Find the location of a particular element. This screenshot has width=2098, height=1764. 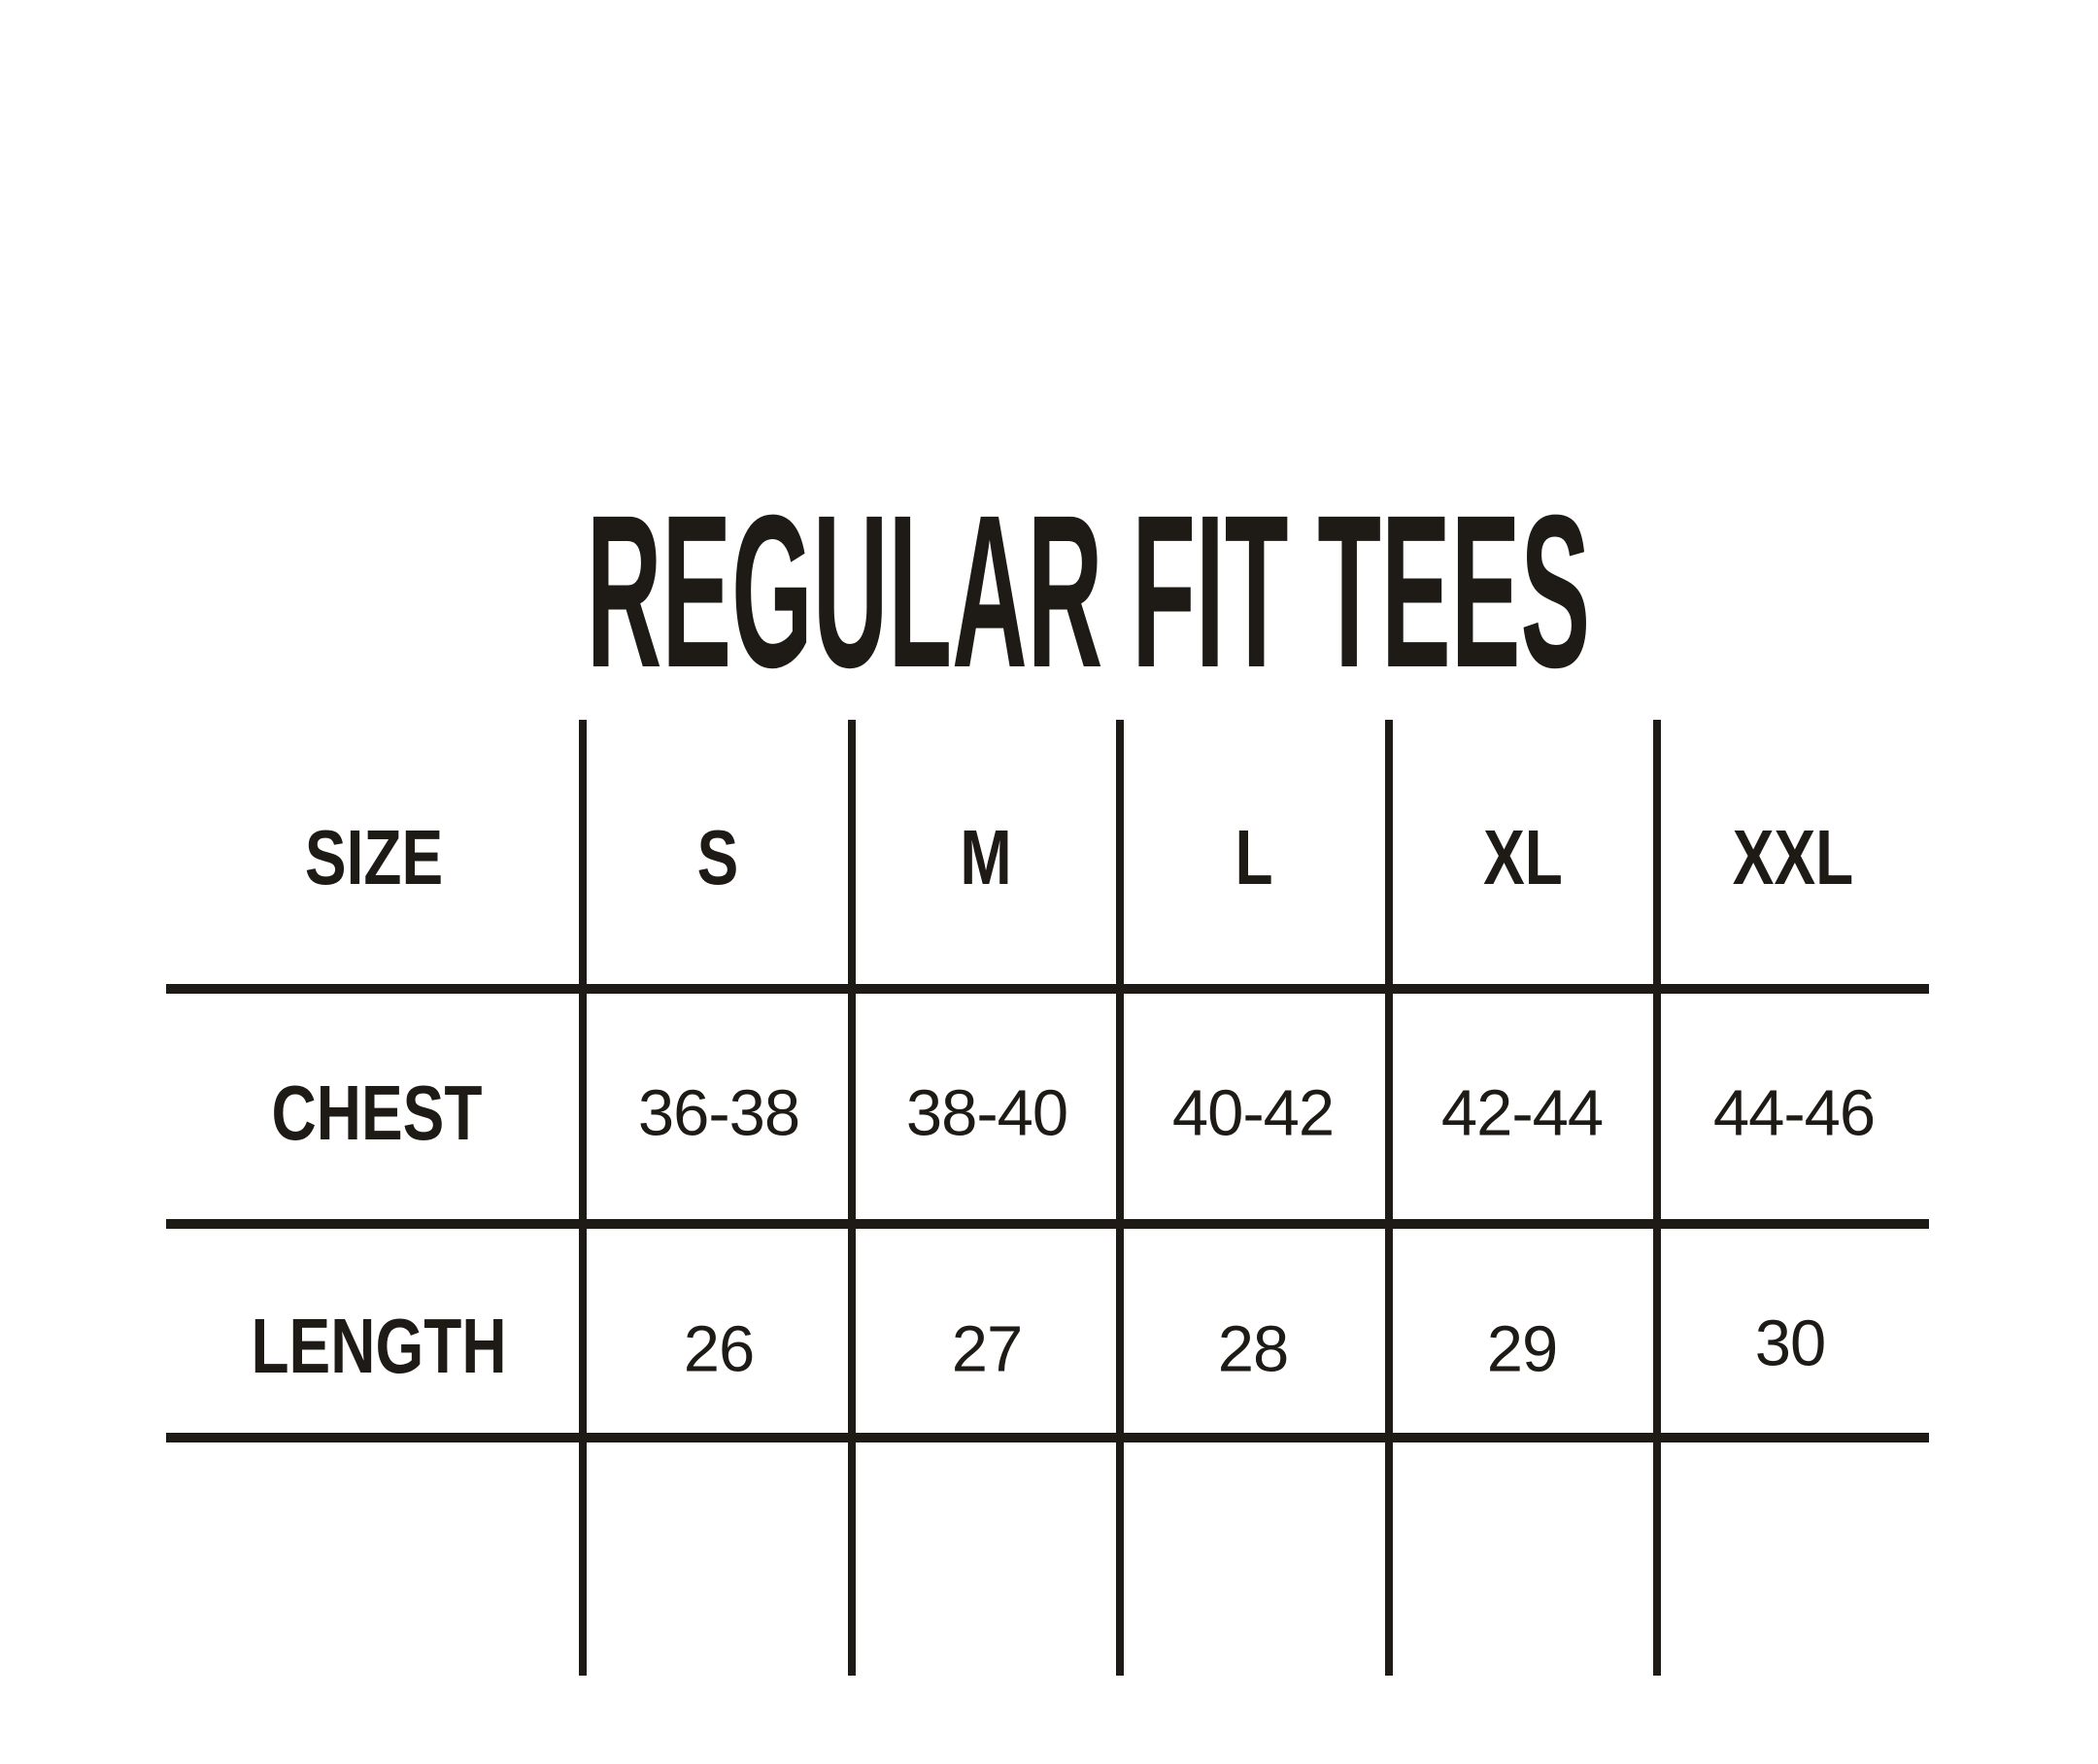

column-header-s: S is located at coordinates (718, 857).